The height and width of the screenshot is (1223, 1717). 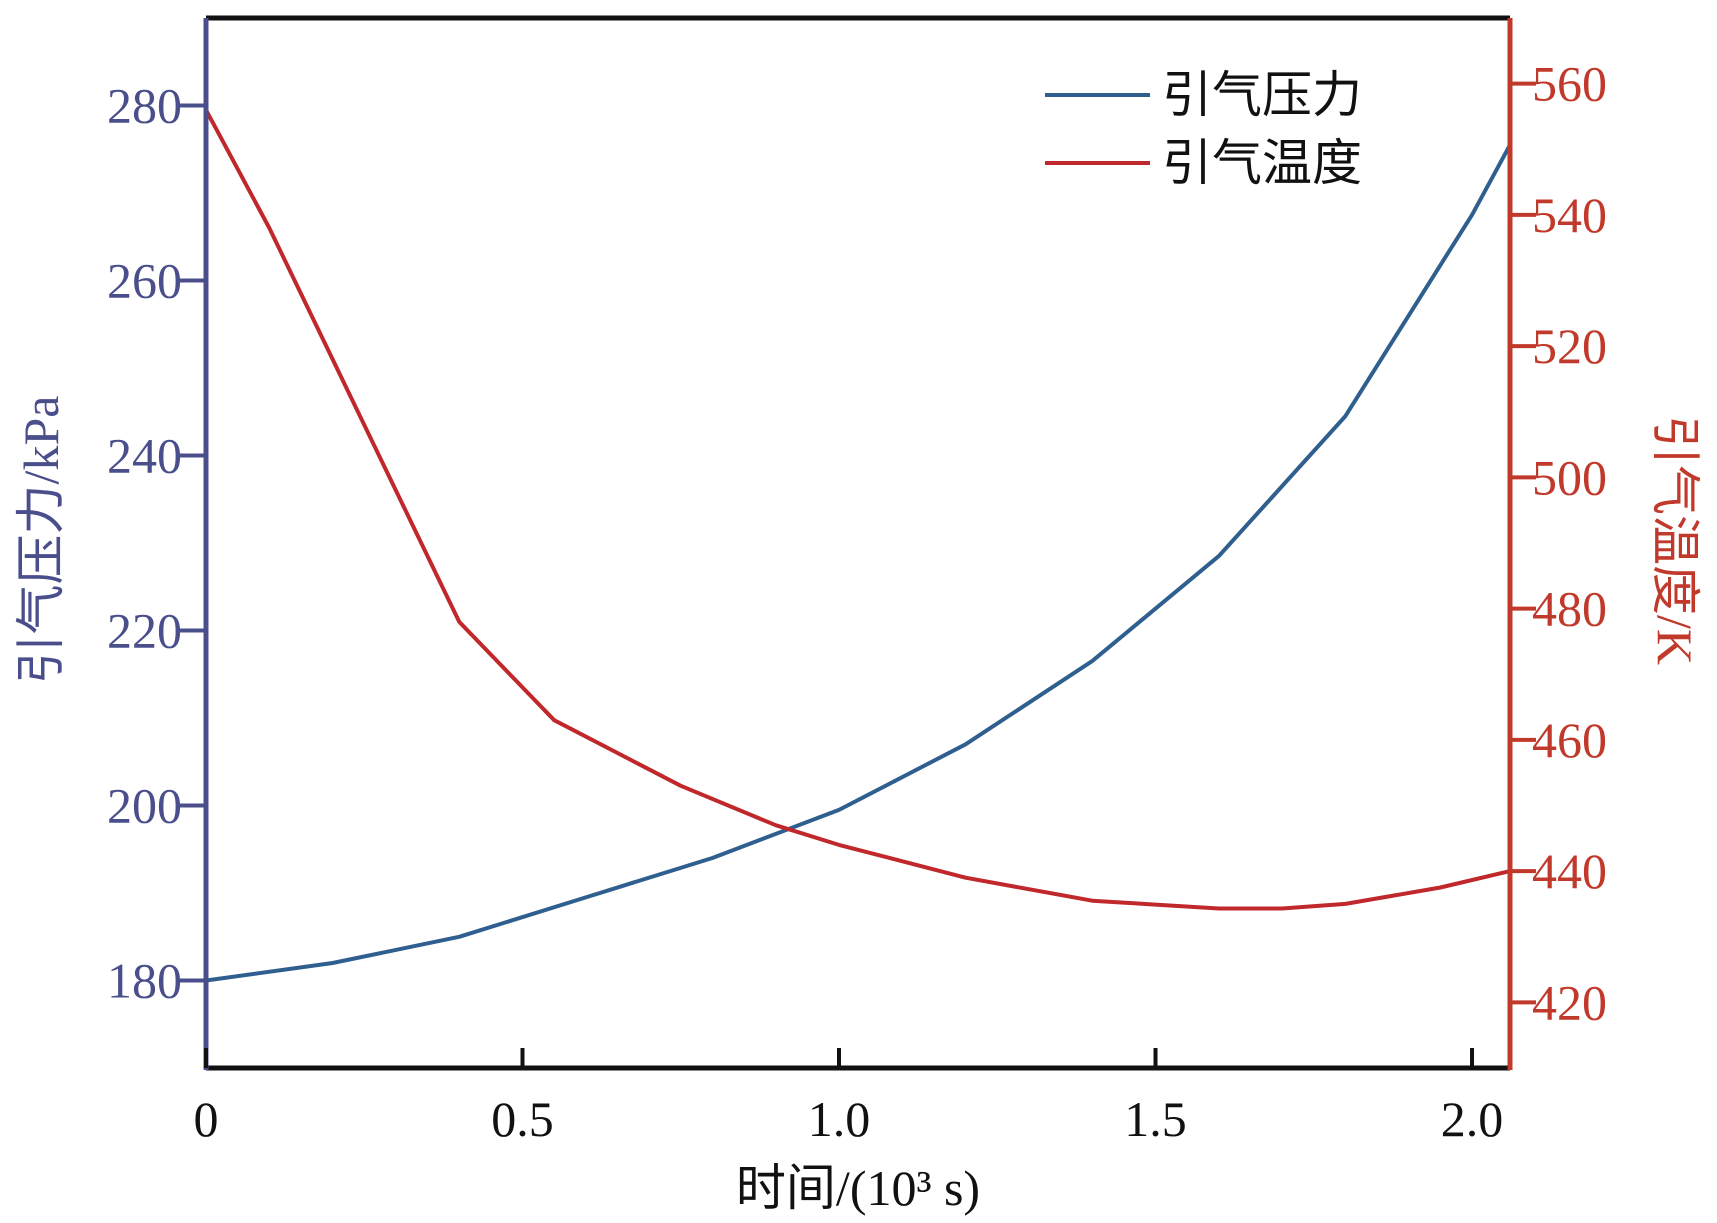 What do you see at coordinates (1569, 477) in the screenshot?
I see `right-y-tick-label: 500` at bounding box center [1569, 477].